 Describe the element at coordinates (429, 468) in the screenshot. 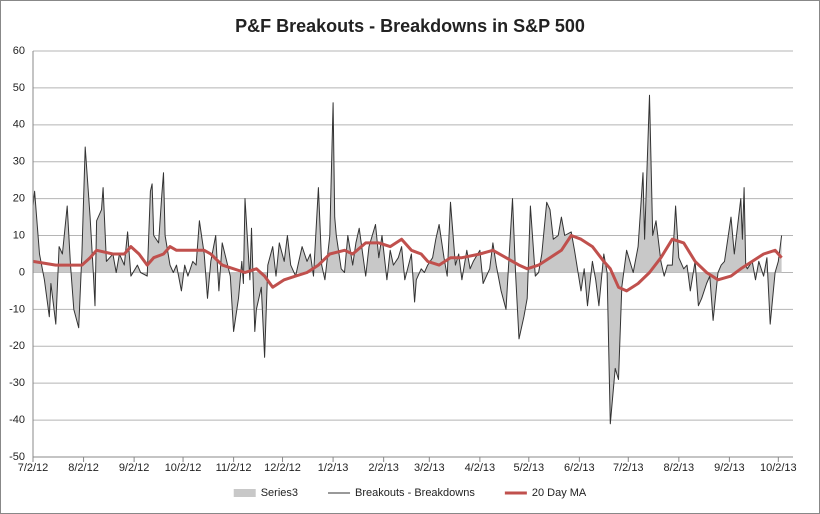

I see `x-tick-label: 3/2/13` at that location.